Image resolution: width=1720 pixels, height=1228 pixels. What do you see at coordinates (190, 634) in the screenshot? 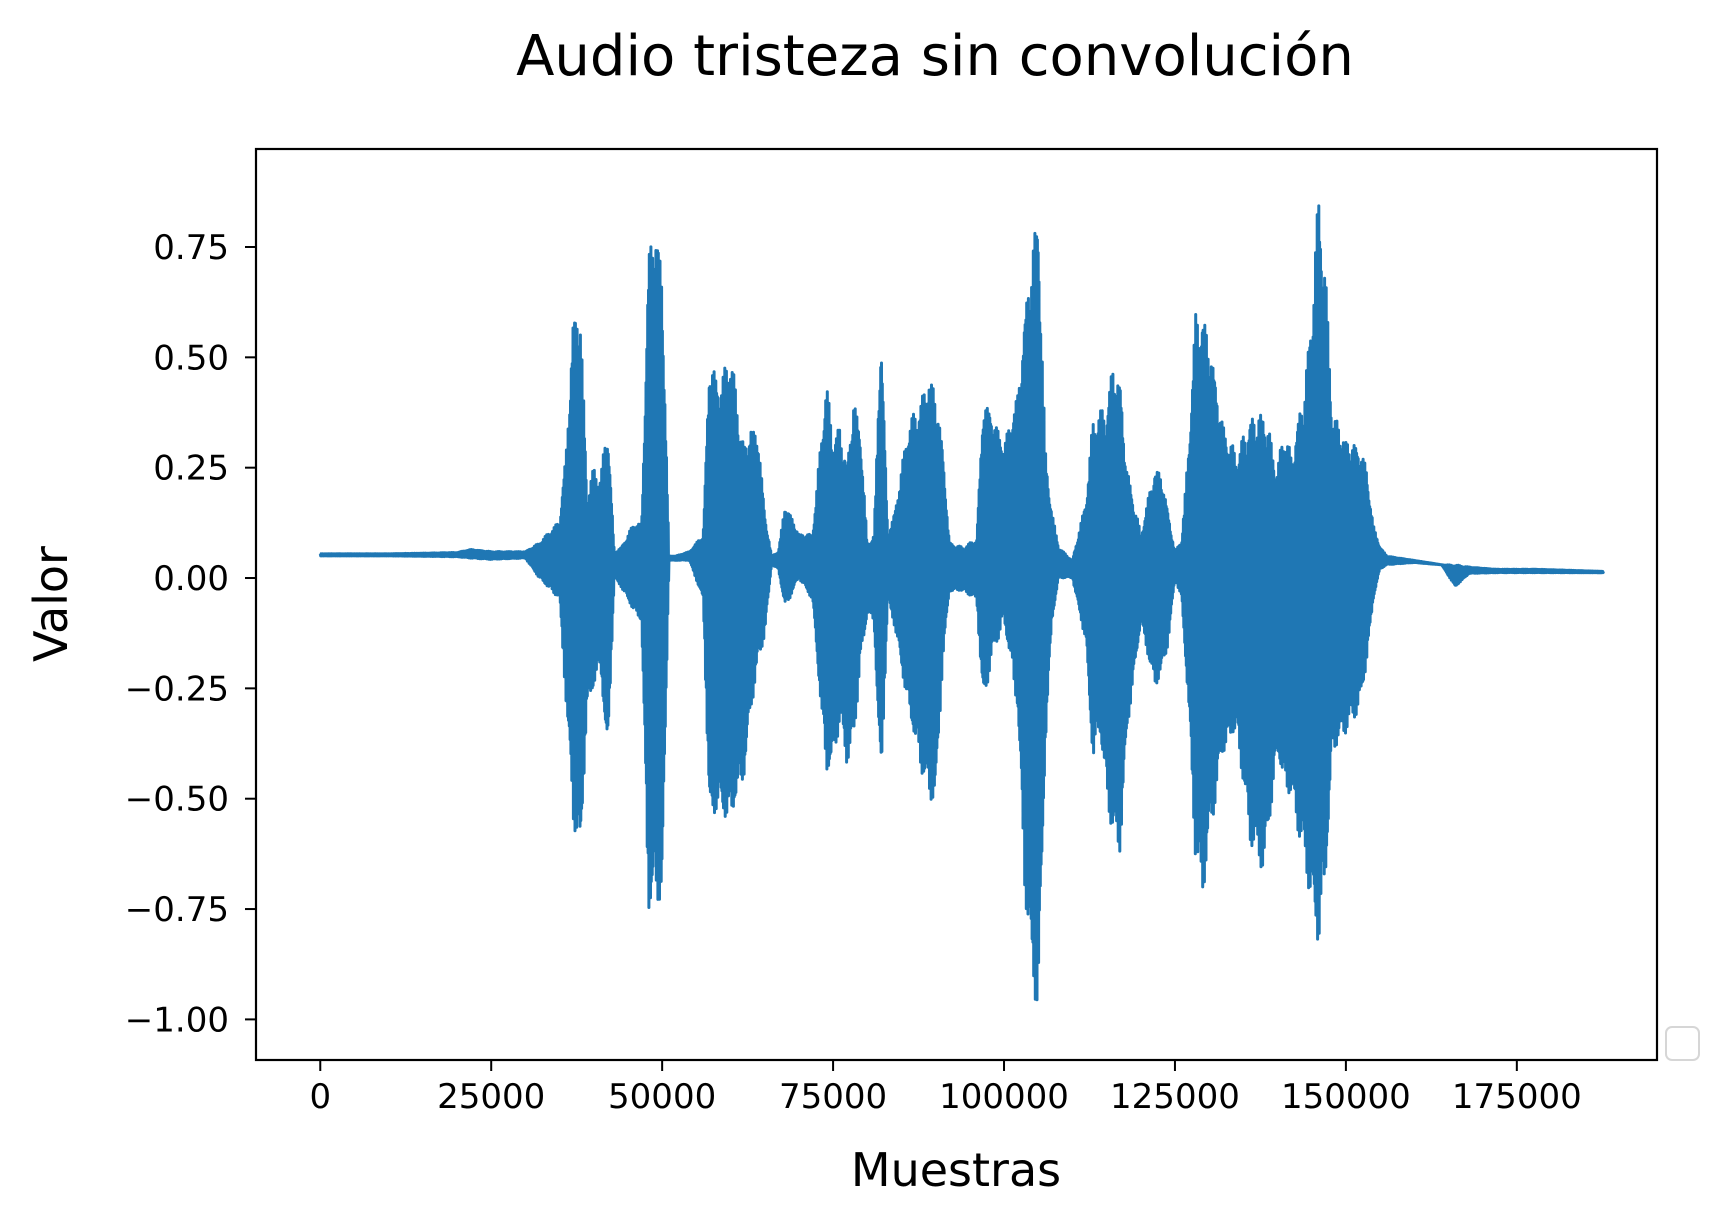
I see `y-axis-ticks: 0.75 0.50 0.25 0.00 −0.25 −0.50 −0.75 −1.00` at bounding box center [190, 634].